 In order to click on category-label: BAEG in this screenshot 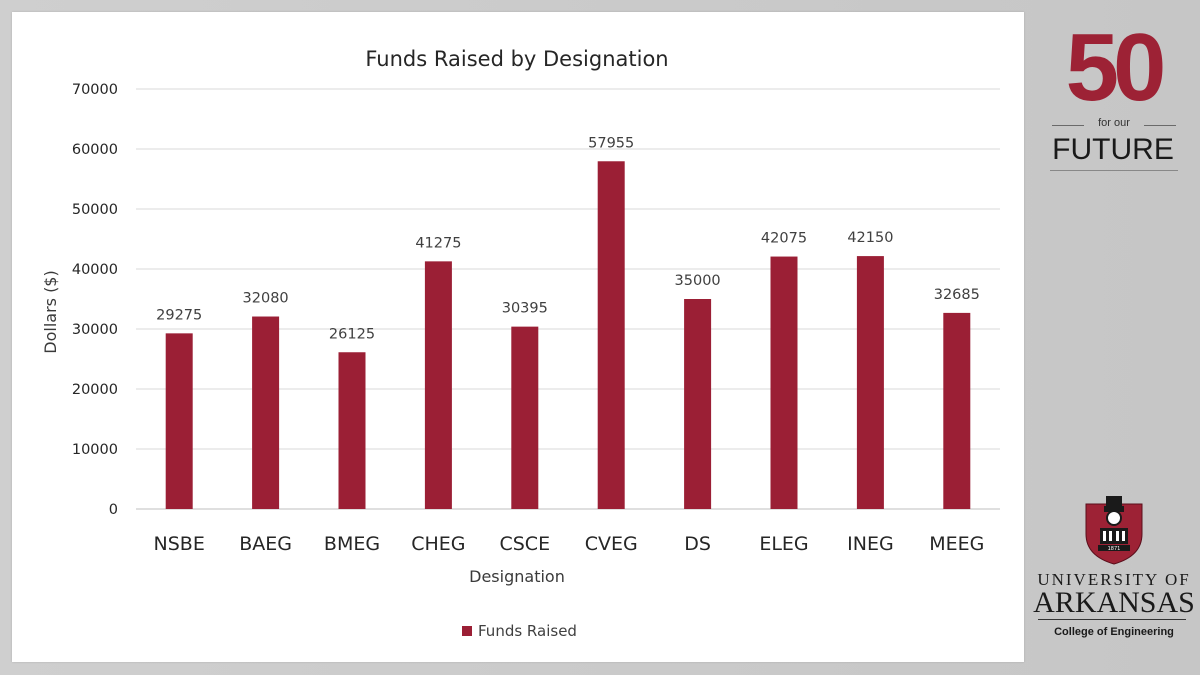, I will do `click(265, 544)`.